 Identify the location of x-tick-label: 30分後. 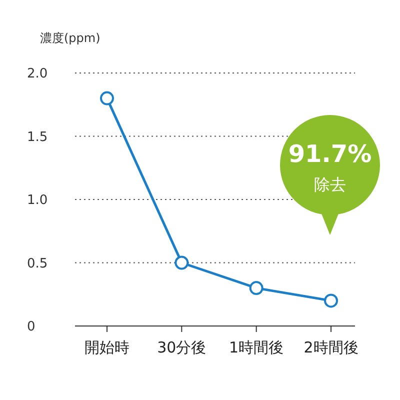
(181, 347).